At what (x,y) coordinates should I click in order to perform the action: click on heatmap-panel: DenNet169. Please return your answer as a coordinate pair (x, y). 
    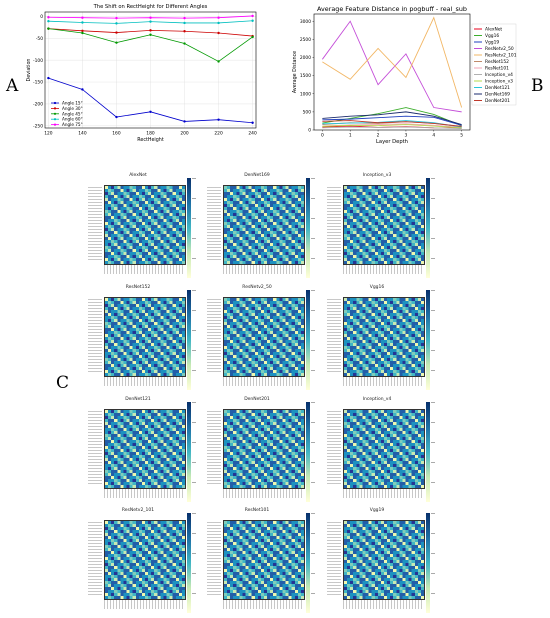
    Looking at the image, I should click on (267, 228).